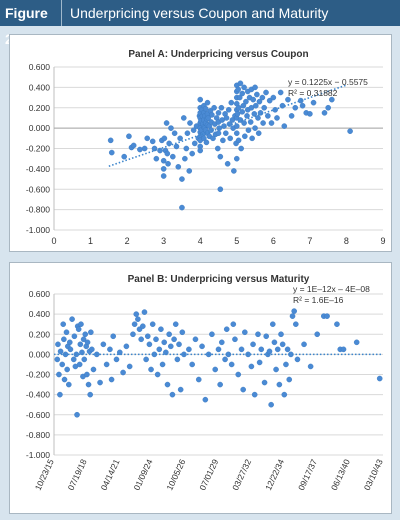 The image size is (400, 520). What do you see at coordinates (40, 354) in the screenshot?
I see `y-tick-label: 0.000` at bounding box center [40, 354].